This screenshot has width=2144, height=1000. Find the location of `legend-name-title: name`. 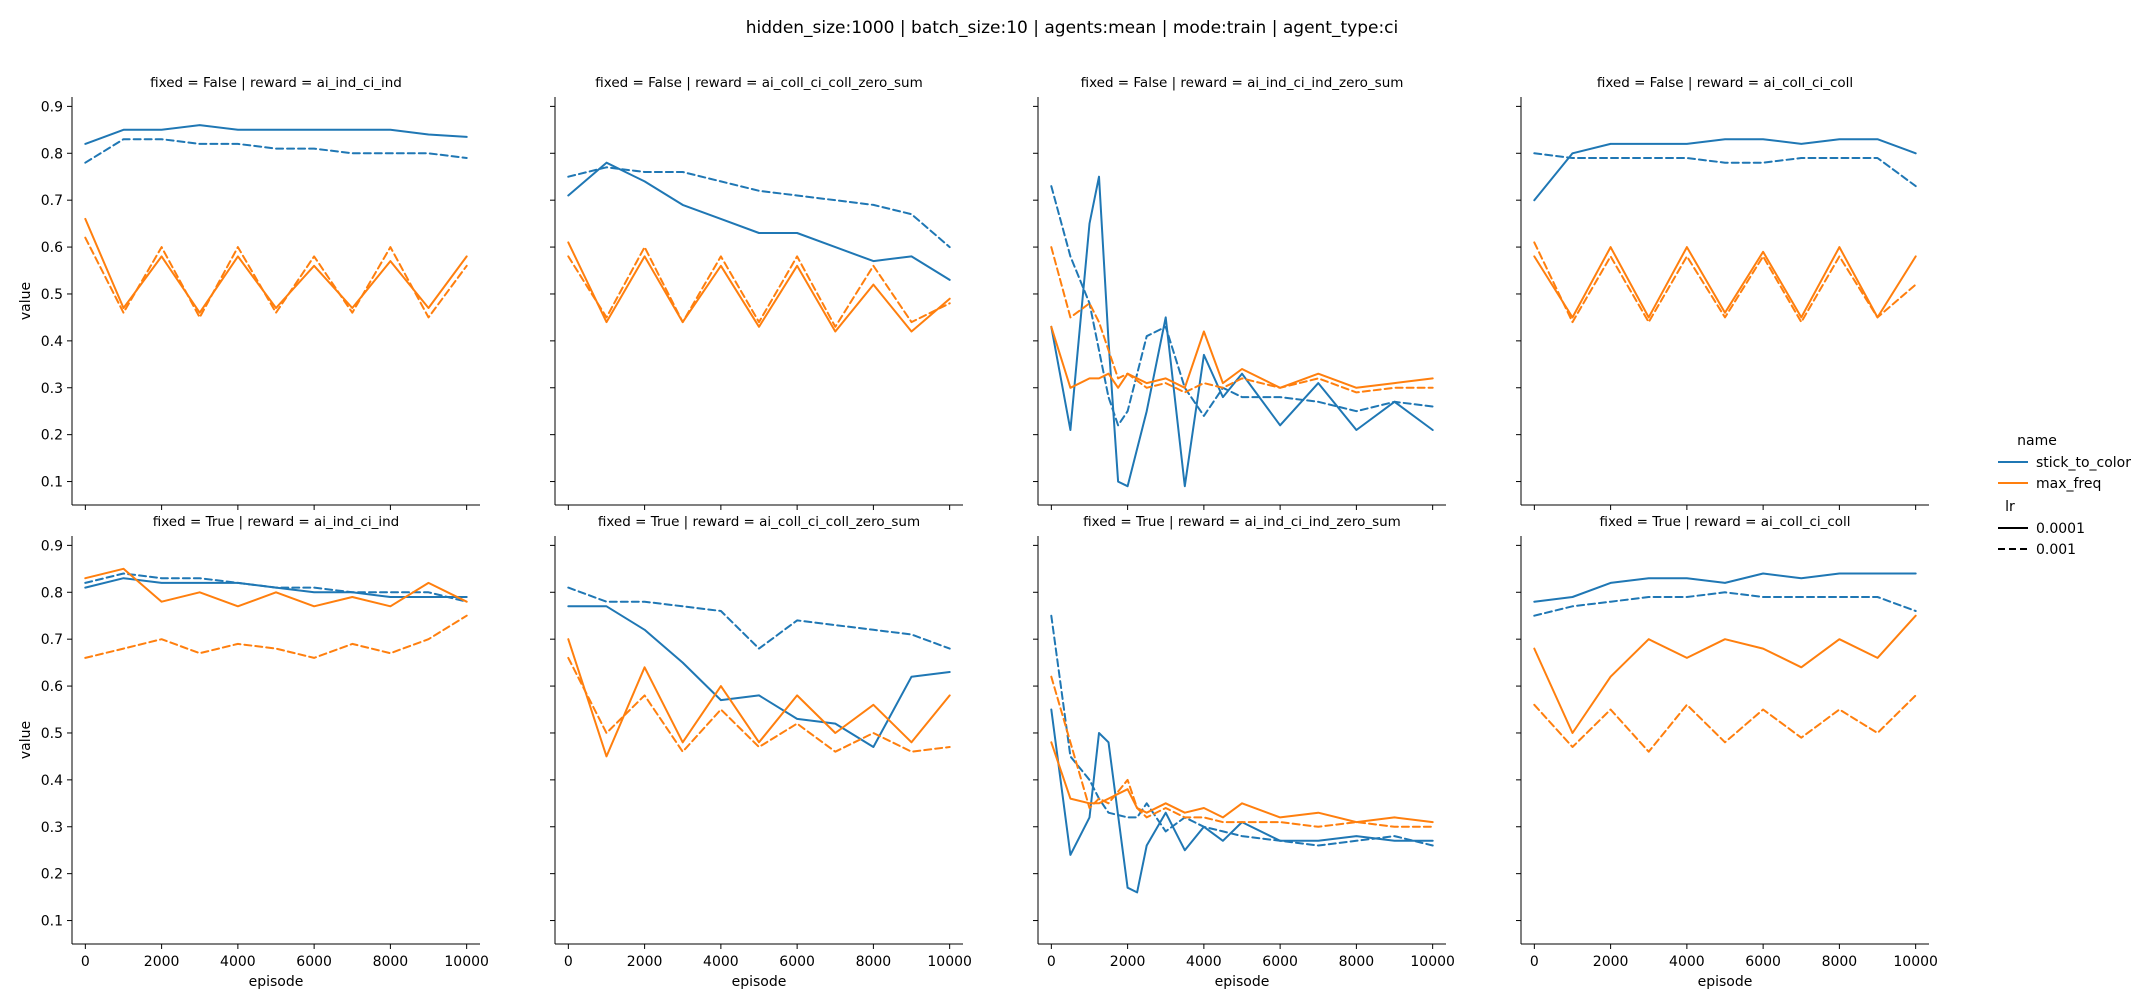

legend-name-title: name is located at coordinates (2037, 441).